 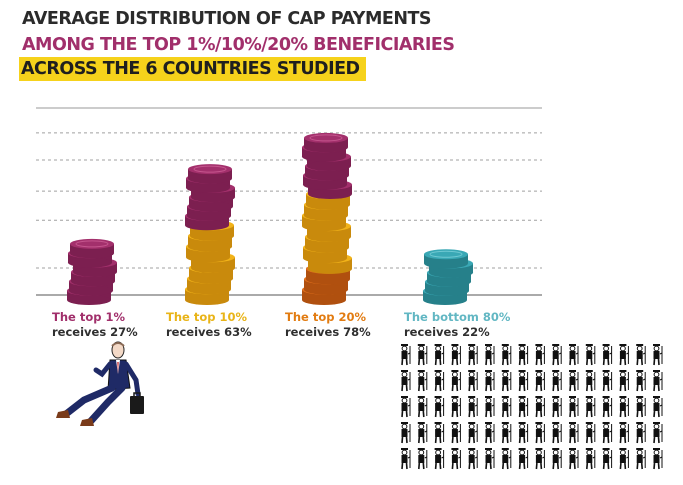 I want to click on bar-label-name: The top 20%, so click(x=325, y=317).